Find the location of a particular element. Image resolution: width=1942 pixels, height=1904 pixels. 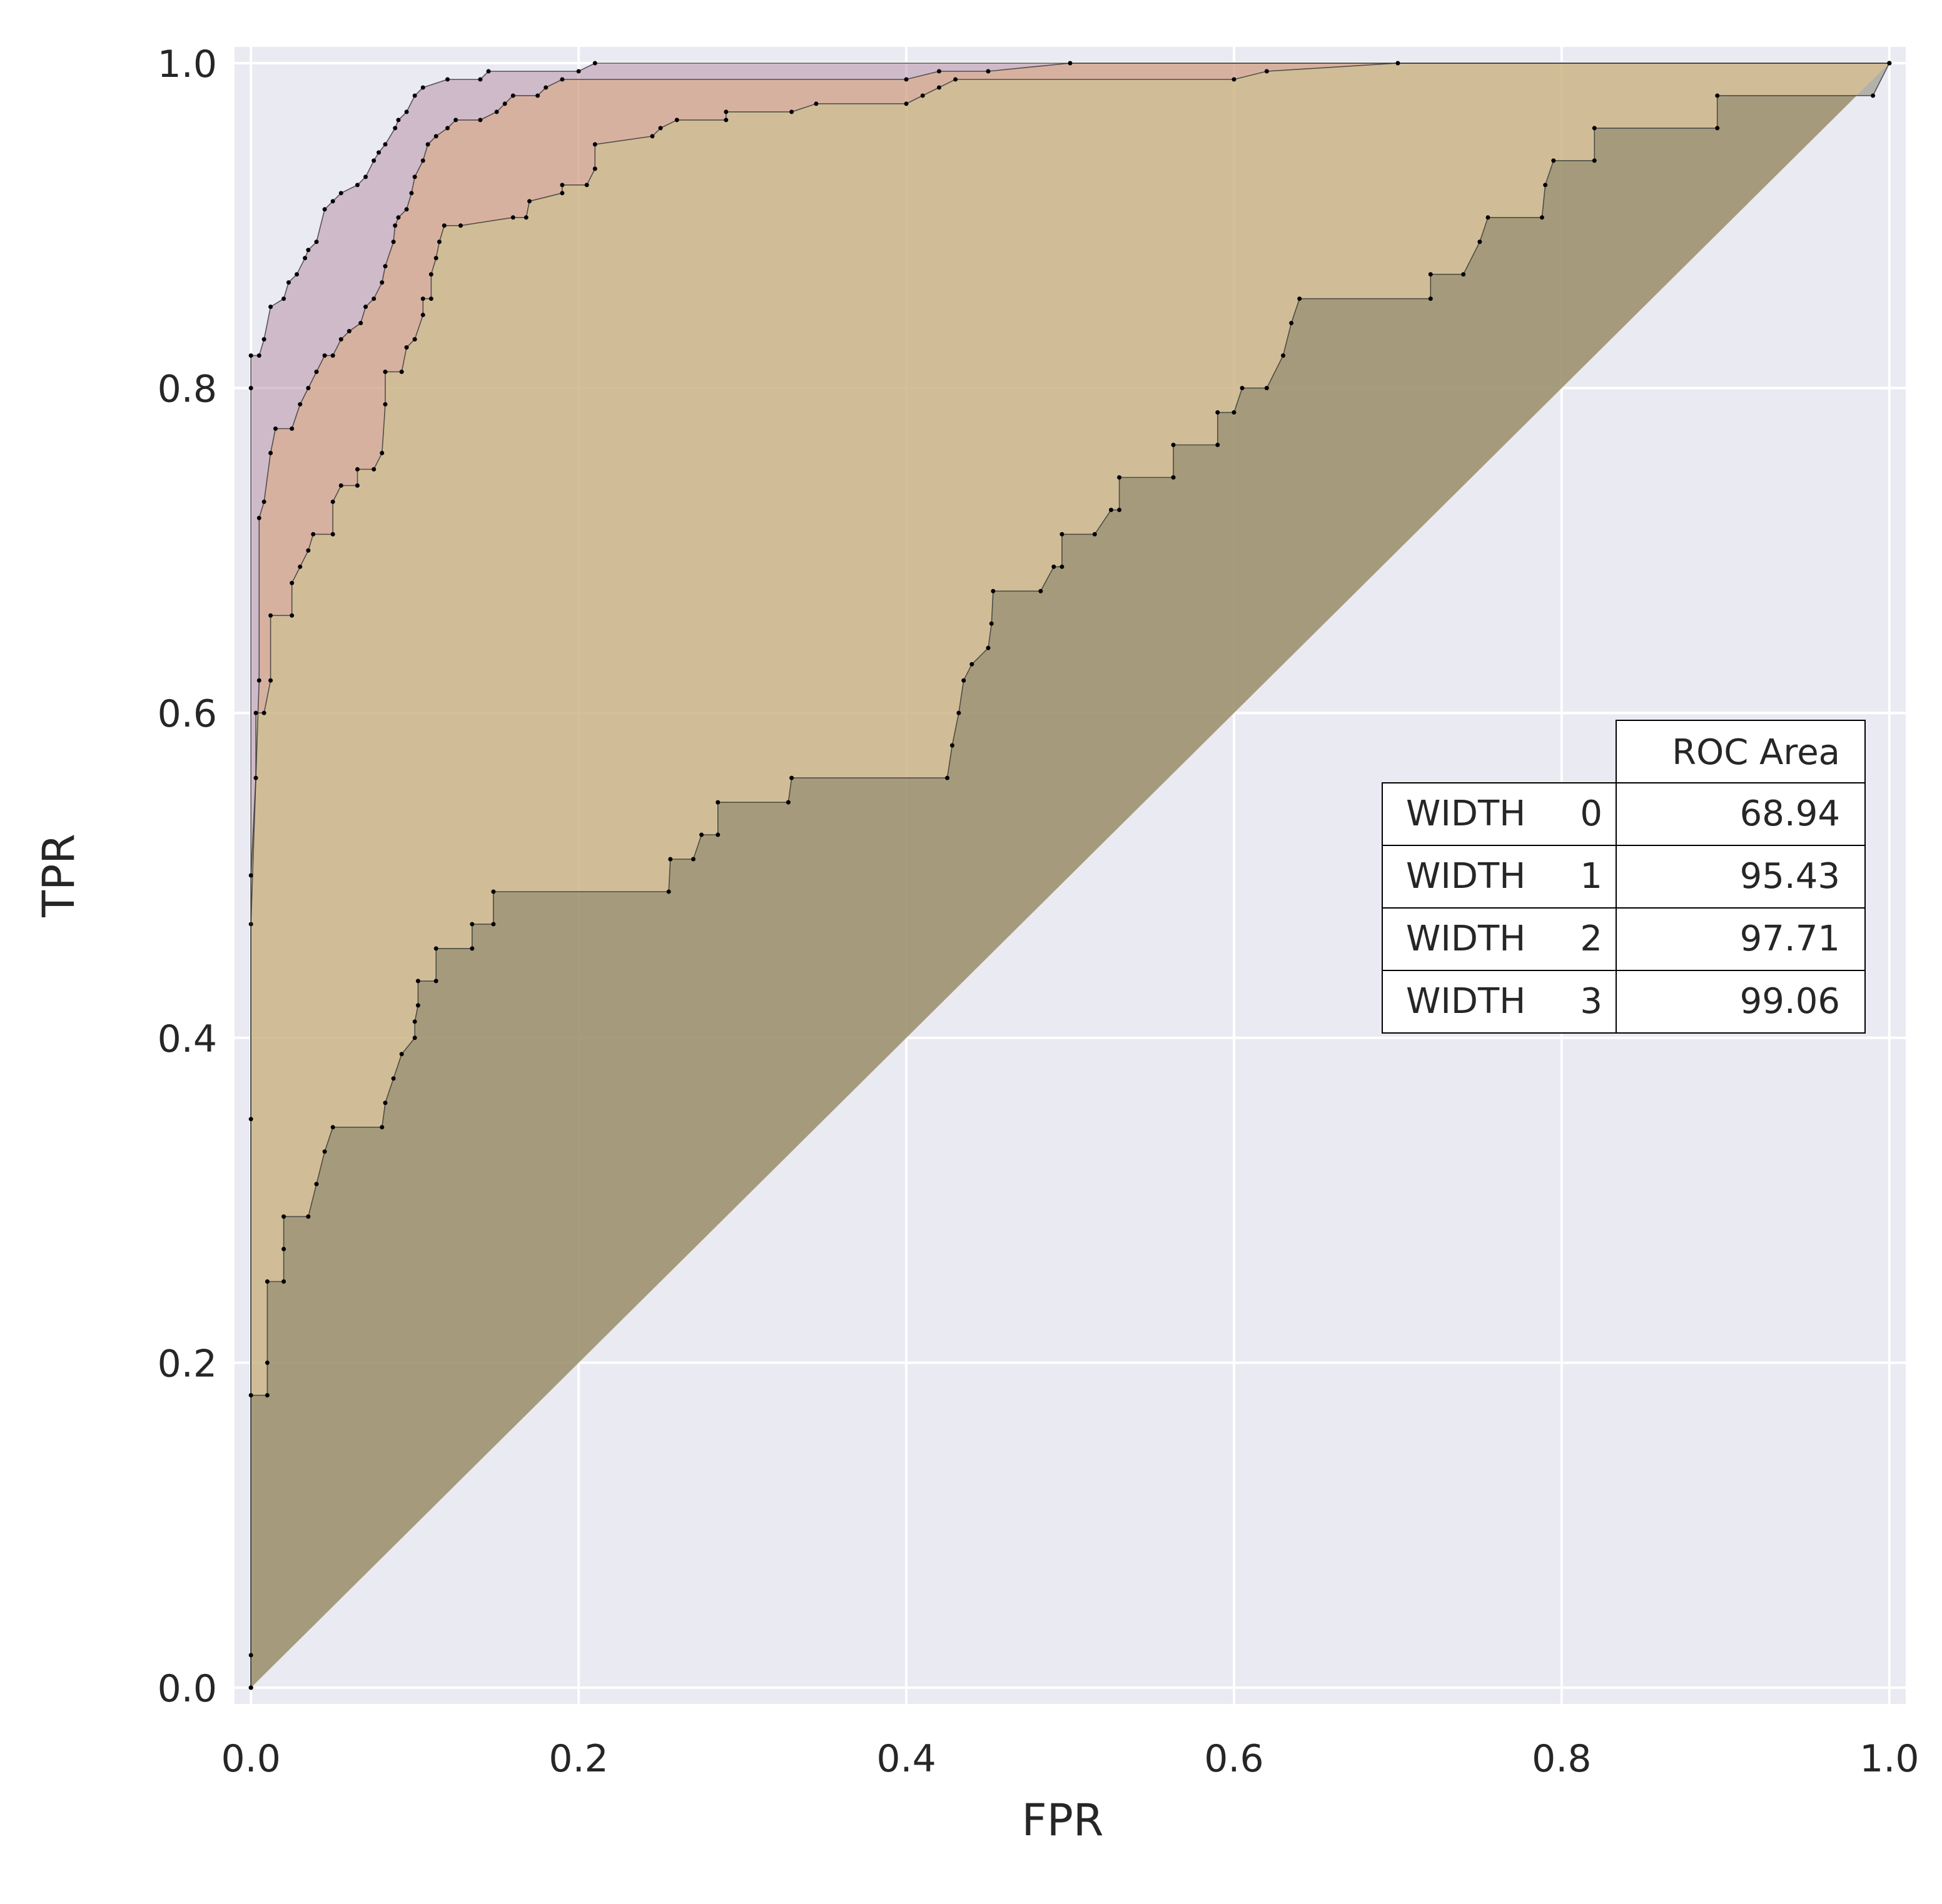

y-tick-label: 1.0 is located at coordinates (188, 64).